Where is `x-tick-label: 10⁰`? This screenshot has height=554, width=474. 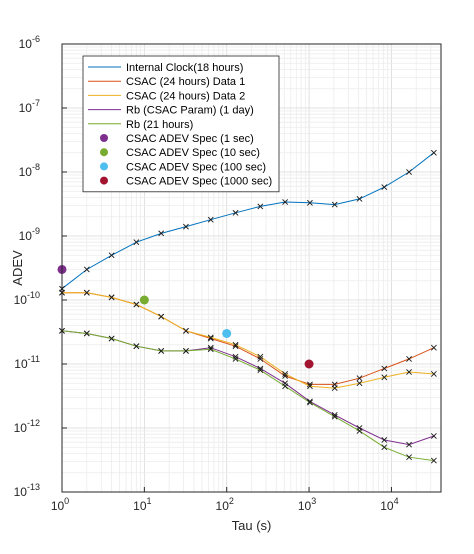 x-tick-label: 10⁰ is located at coordinates (60, 504).